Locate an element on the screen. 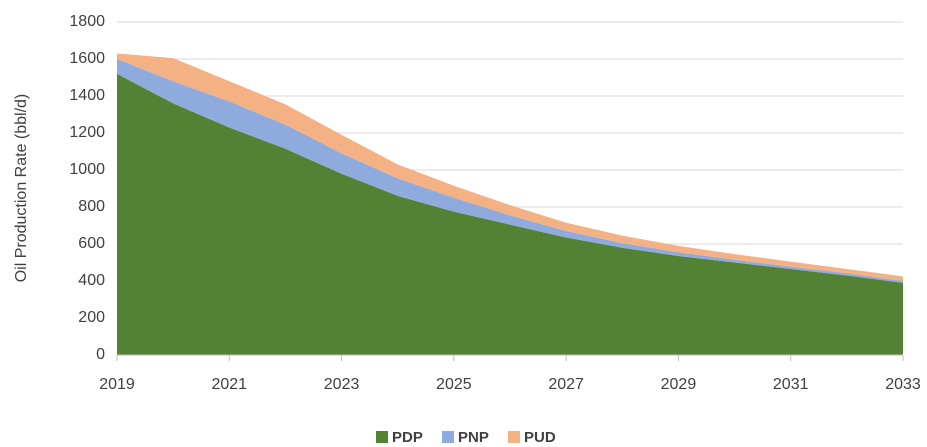 This screenshot has width=927, height=447. y-tick-label: 400 is located at coordinates (91, 280).